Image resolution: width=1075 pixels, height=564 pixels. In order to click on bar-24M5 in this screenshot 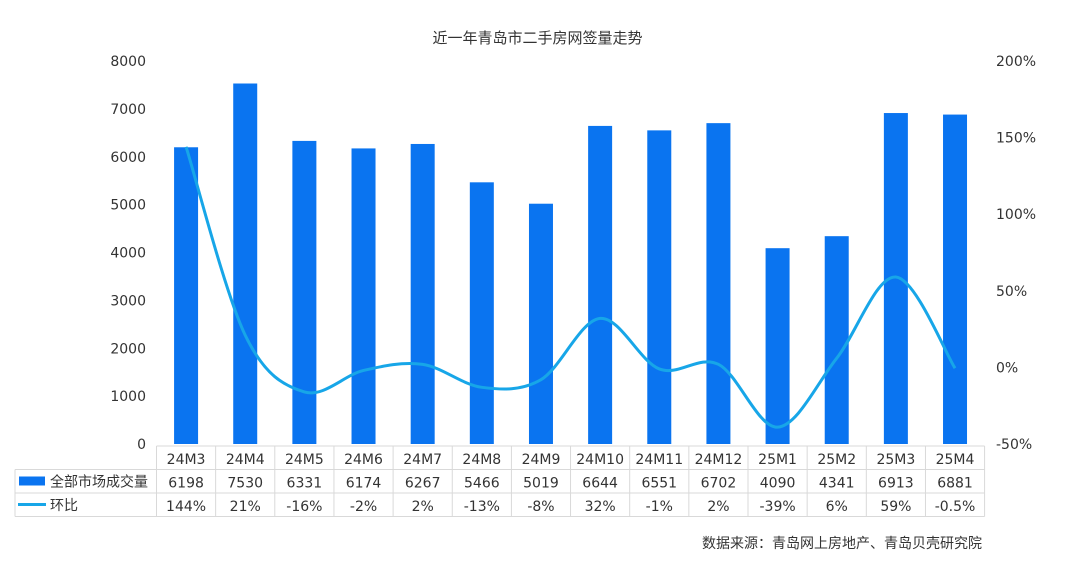, I will do `click(304, 292)`.